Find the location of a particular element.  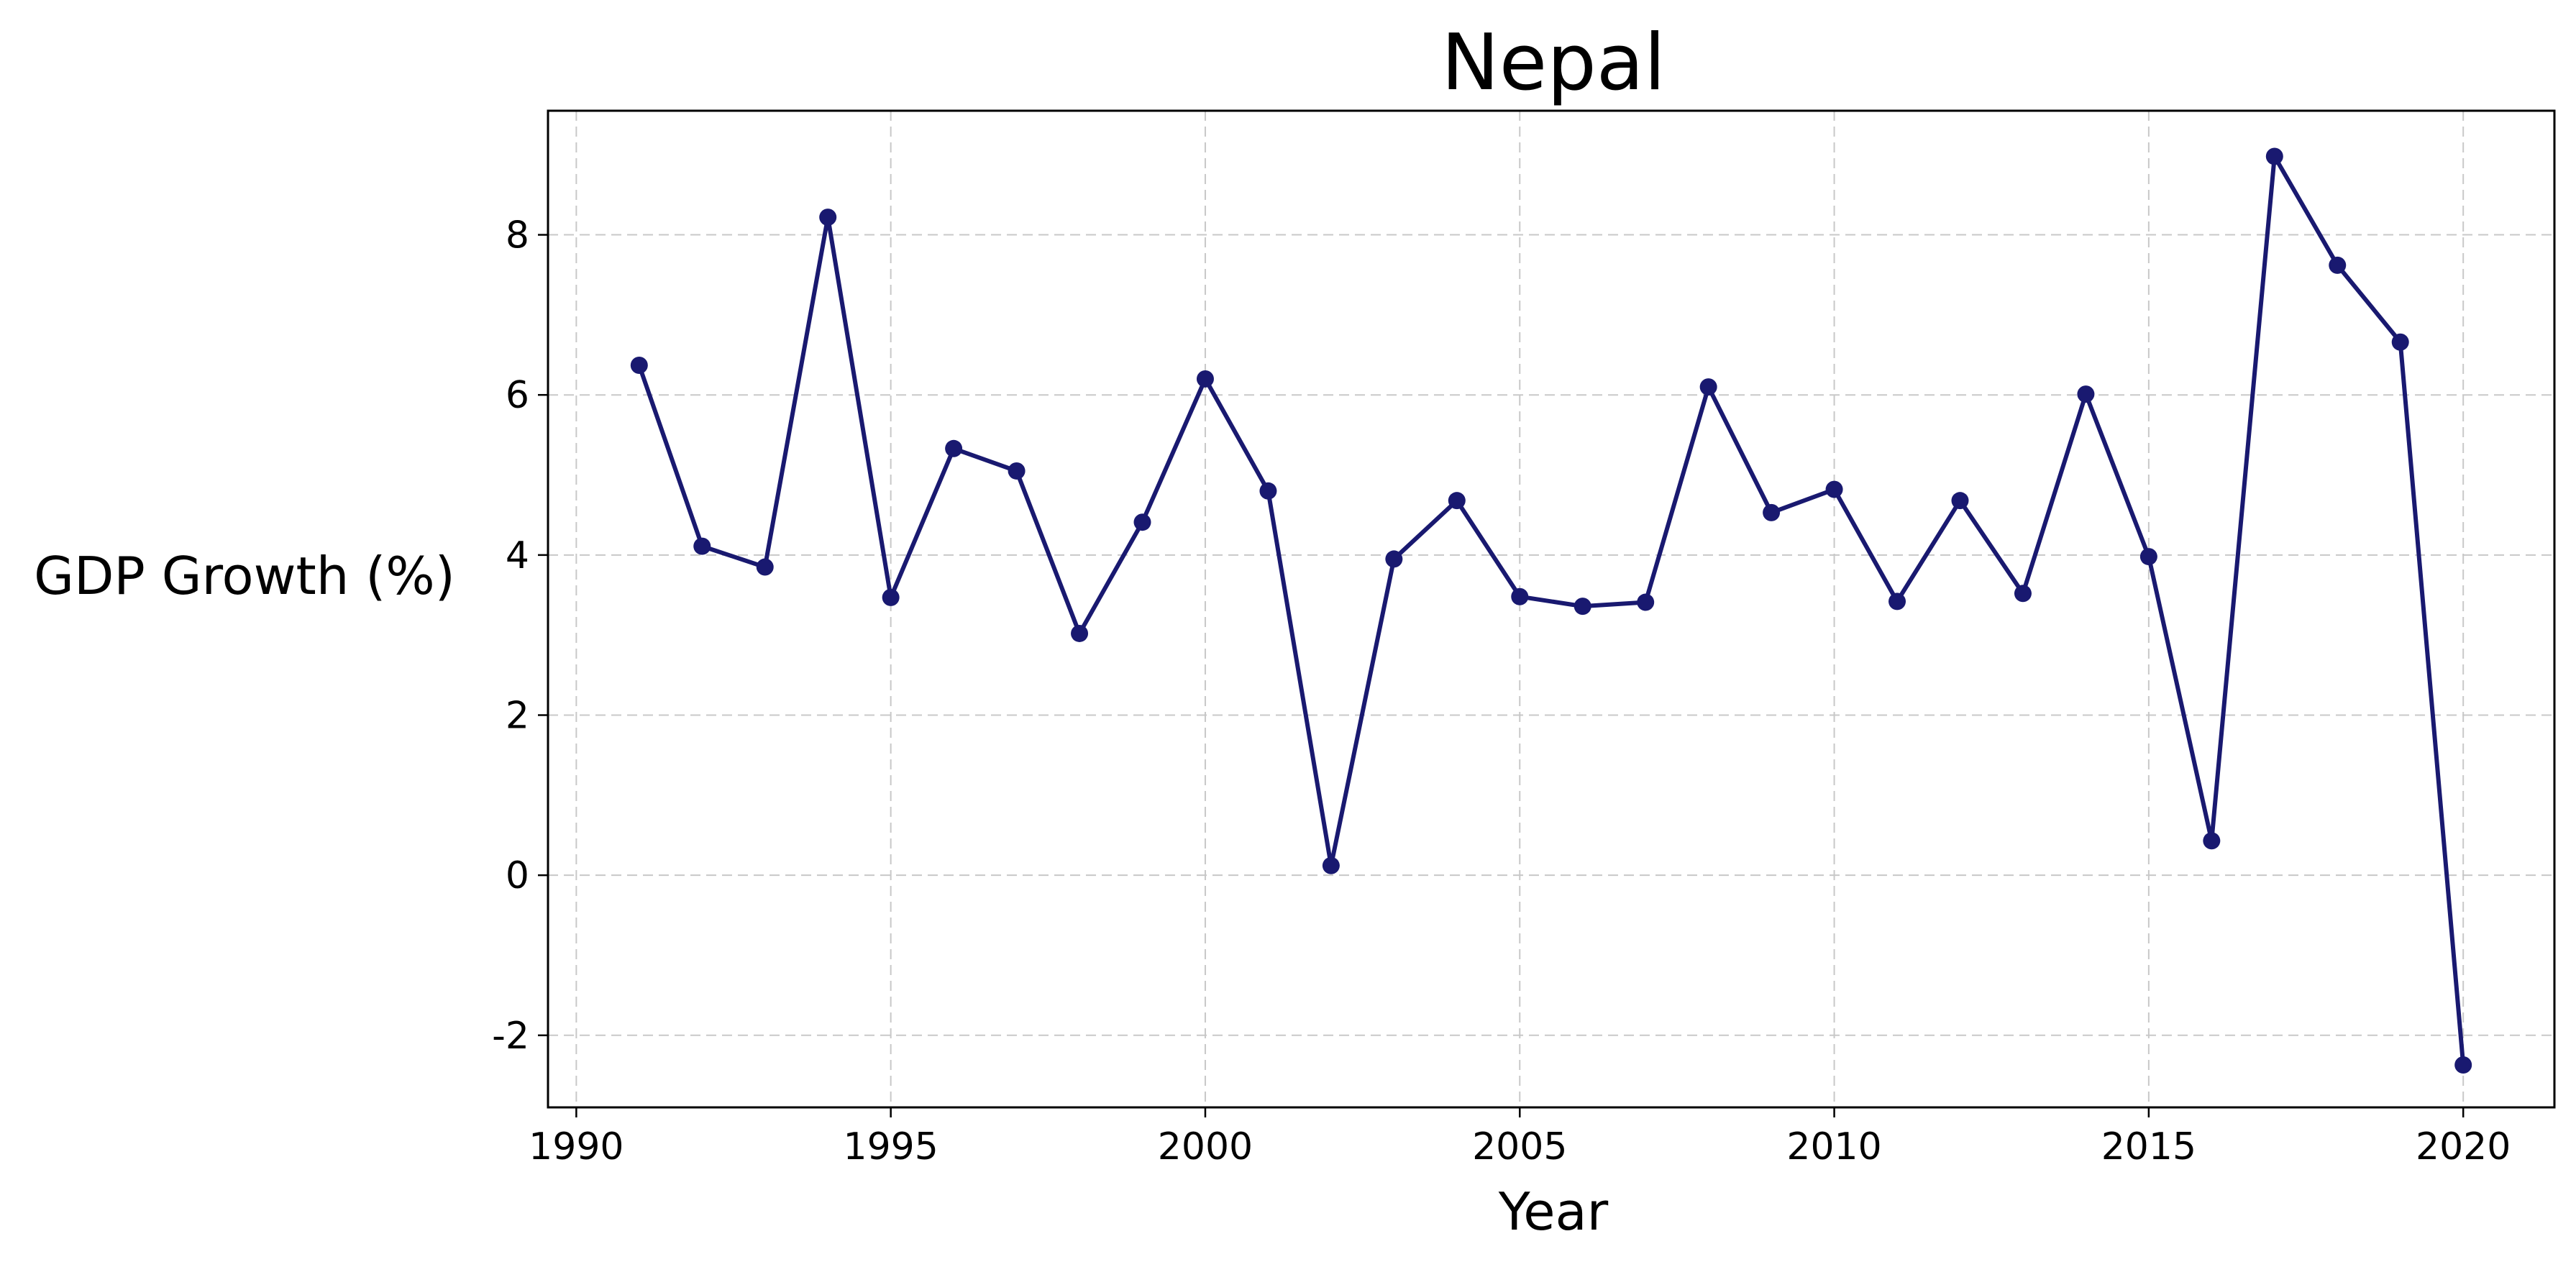

x-tick-label: 2015 is located at coordinates (2148, 1146).